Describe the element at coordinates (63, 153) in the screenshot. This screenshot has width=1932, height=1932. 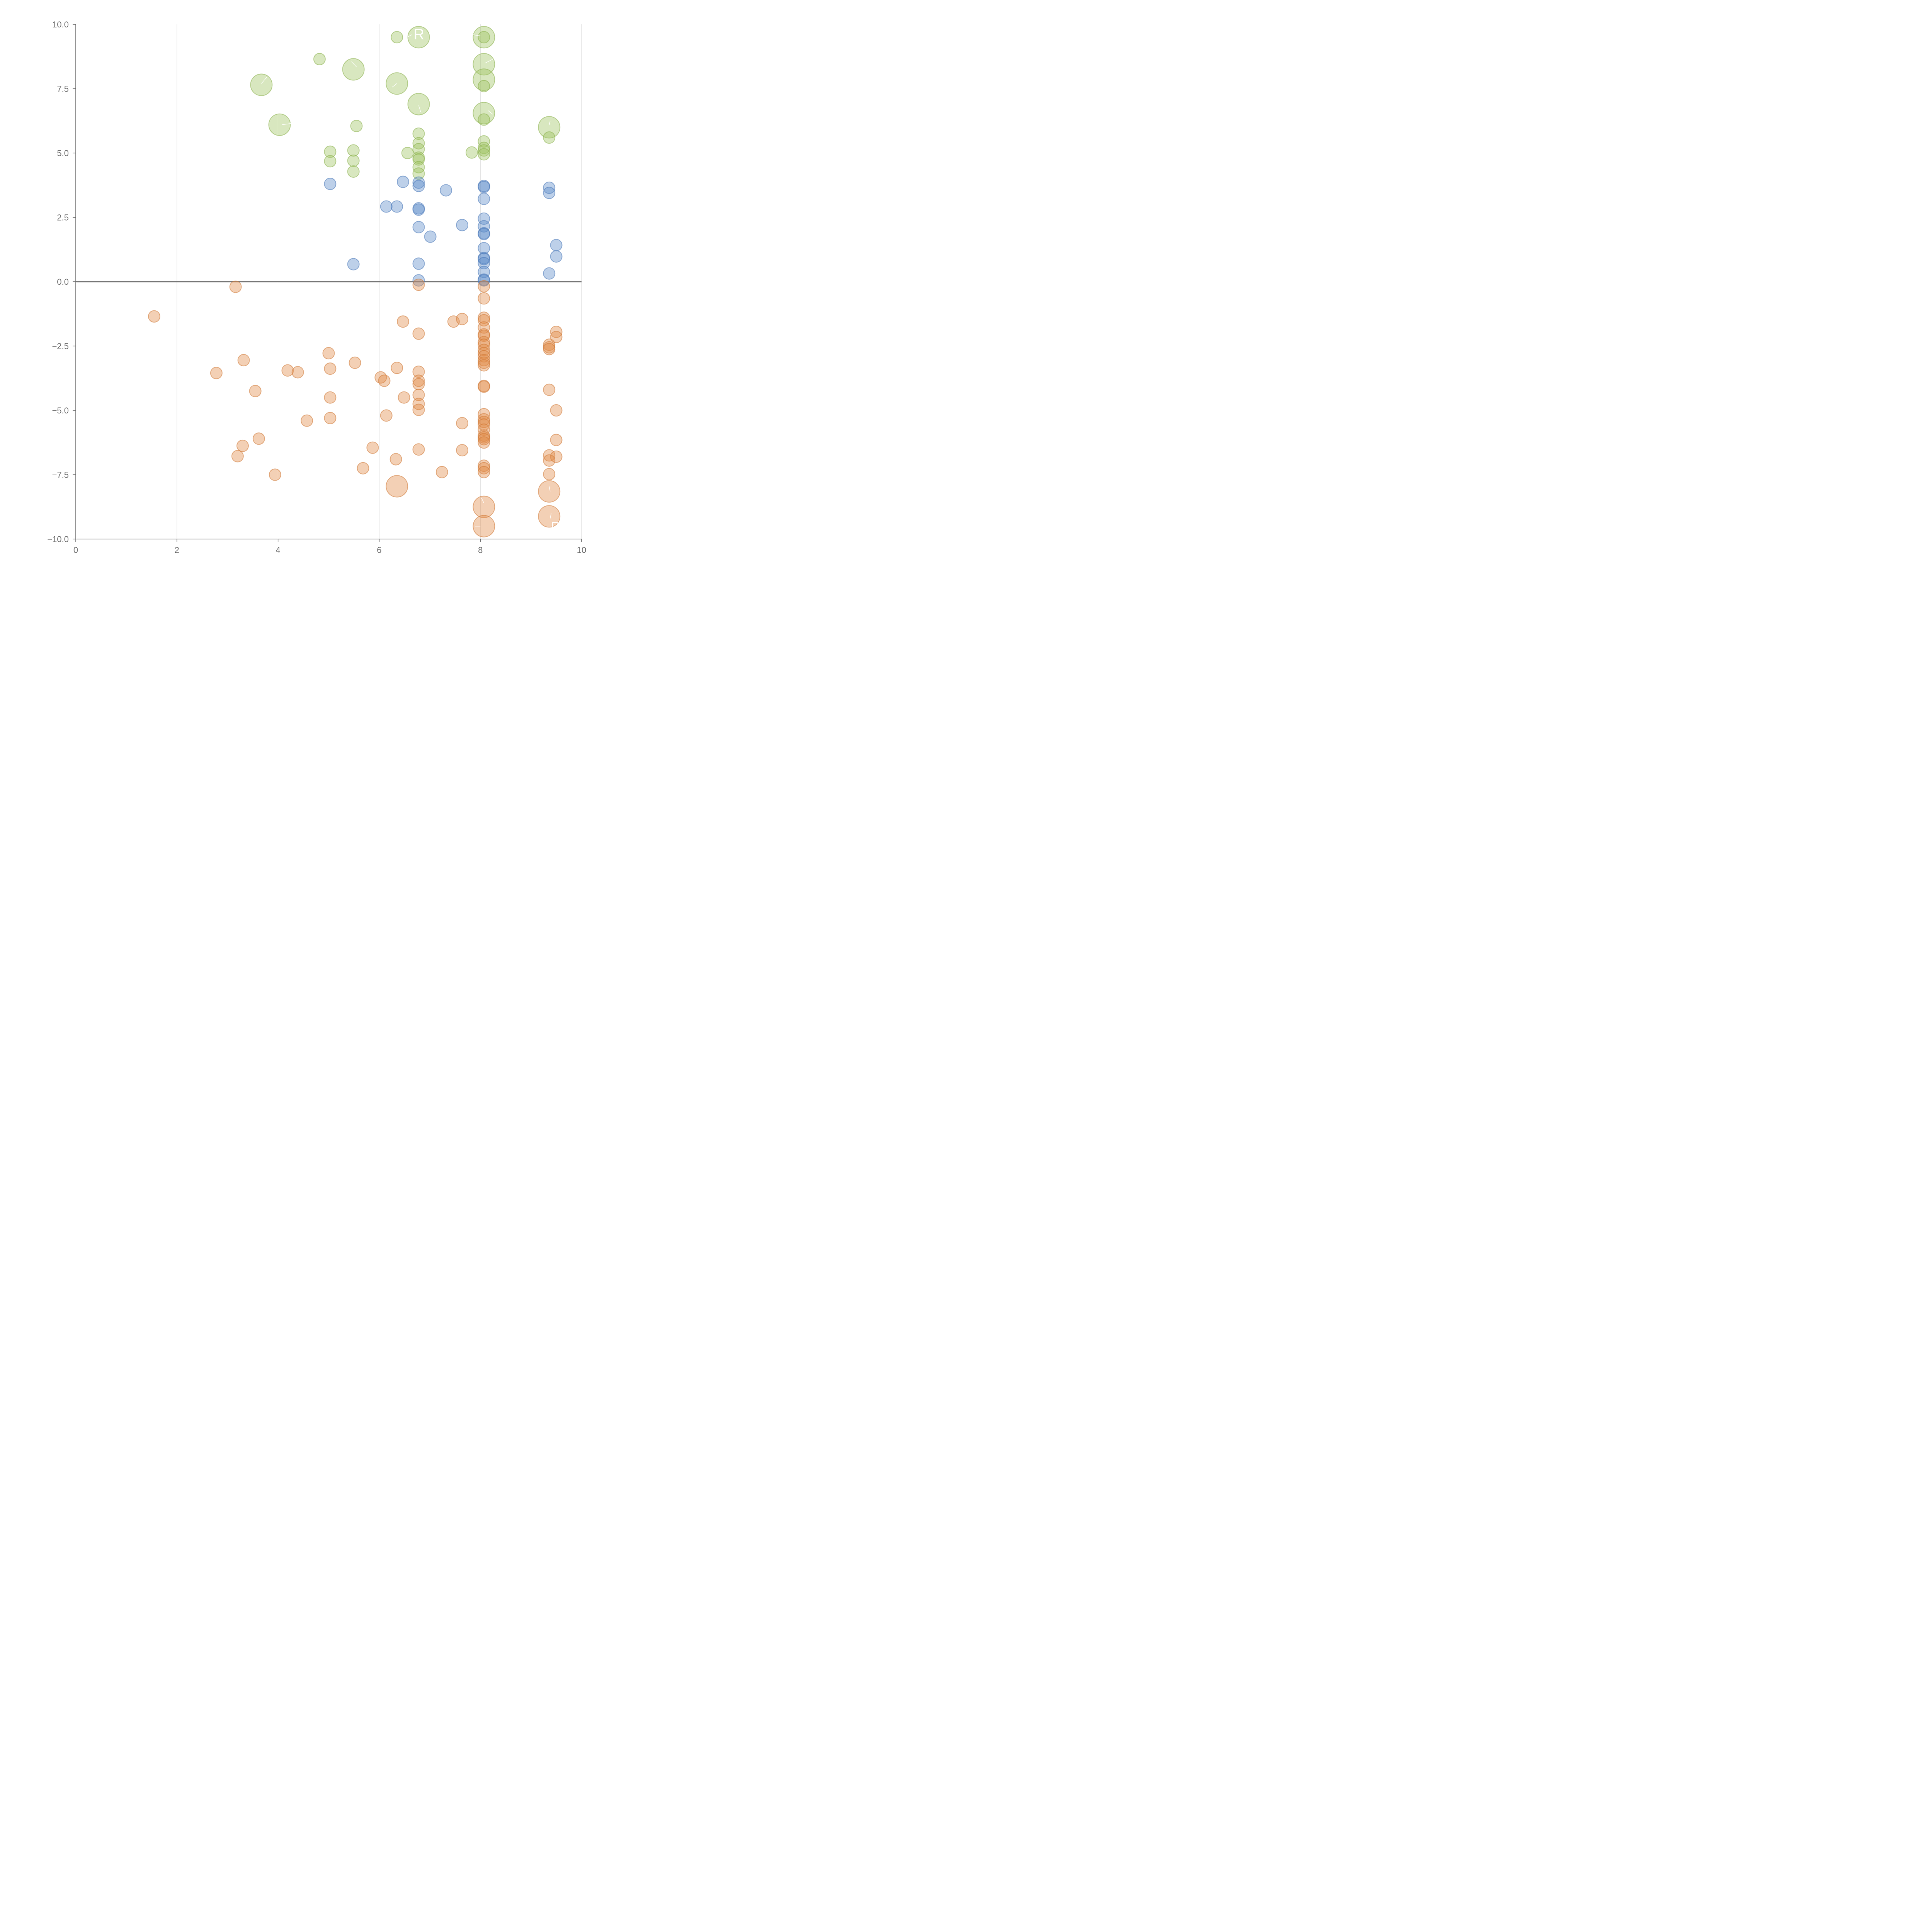
I see `y-tick-label: 5.0` at that location.